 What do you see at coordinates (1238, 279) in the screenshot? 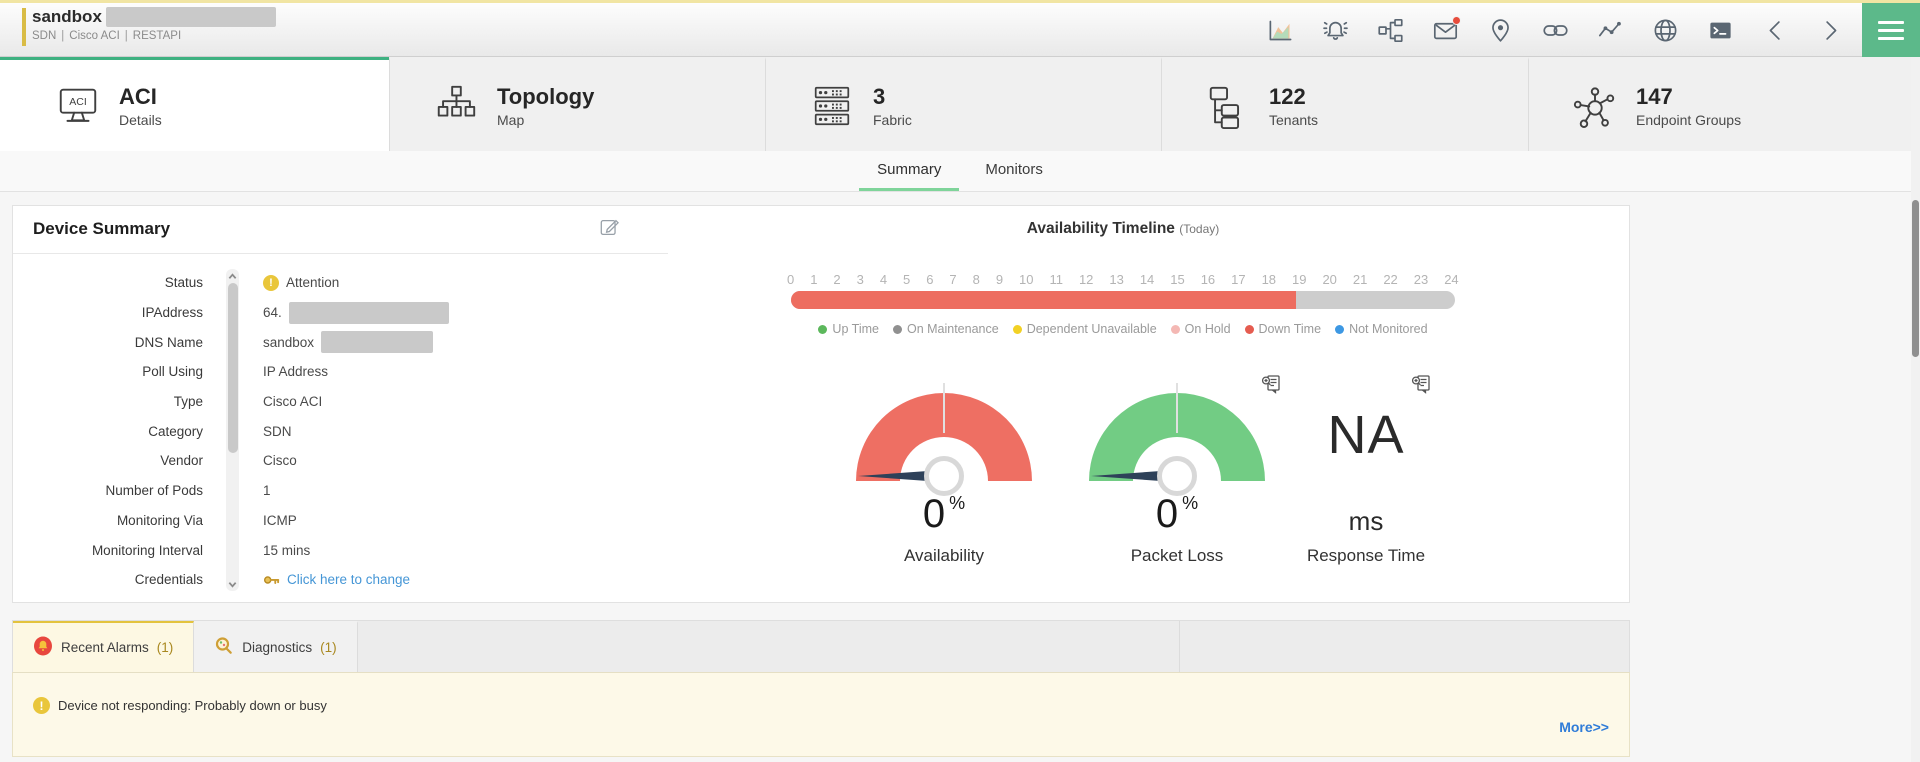
I see `hour-tick-label: 17` at bounding box center [1238, 279].